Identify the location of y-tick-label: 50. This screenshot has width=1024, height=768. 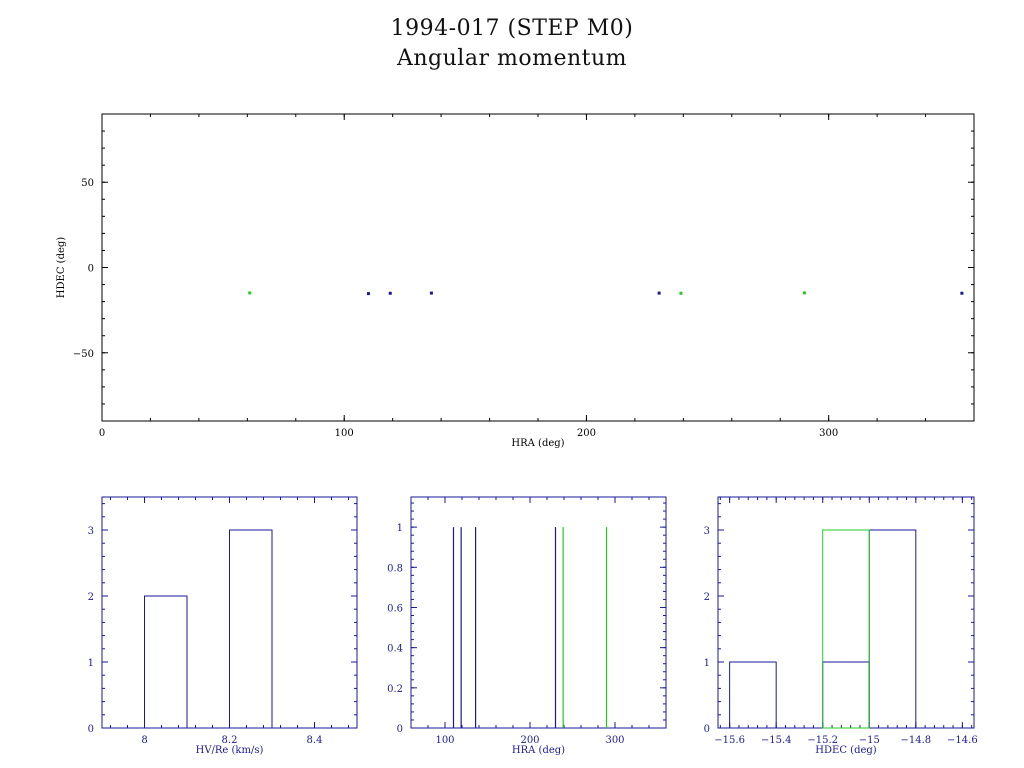
(87, 183).